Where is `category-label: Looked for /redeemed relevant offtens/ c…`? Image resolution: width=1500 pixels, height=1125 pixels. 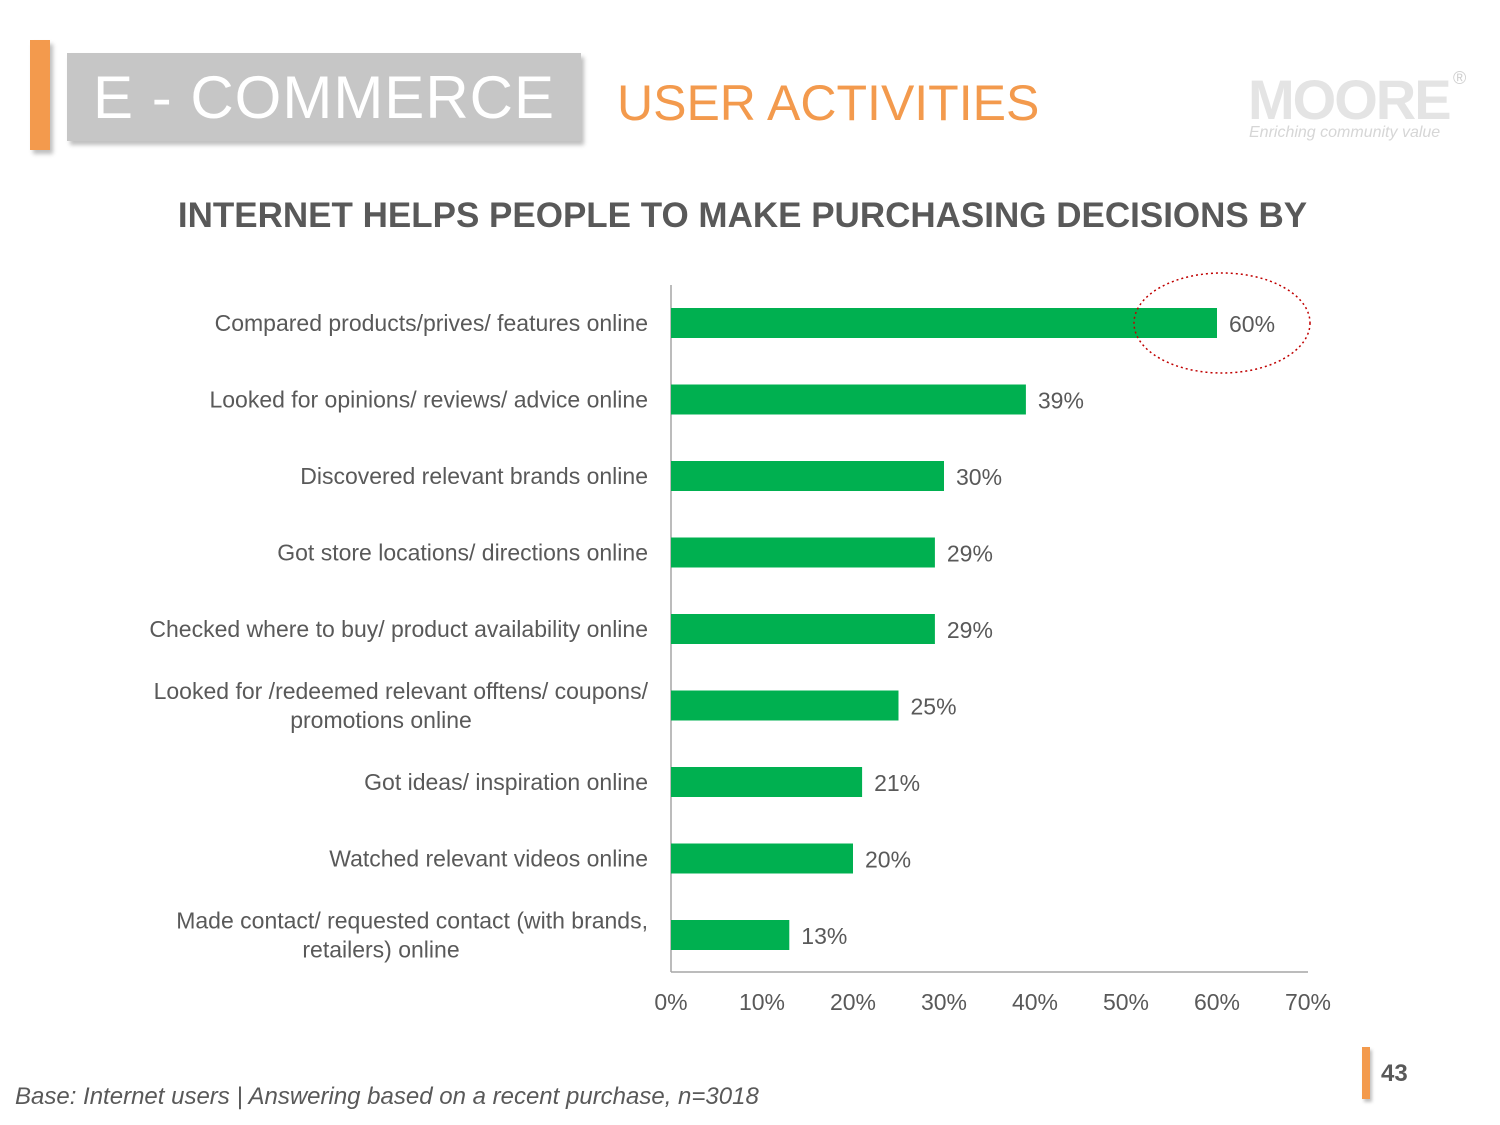
category-label: Looked for /redeemed relevant offtens/ c… is located at coordinates (401, 691).